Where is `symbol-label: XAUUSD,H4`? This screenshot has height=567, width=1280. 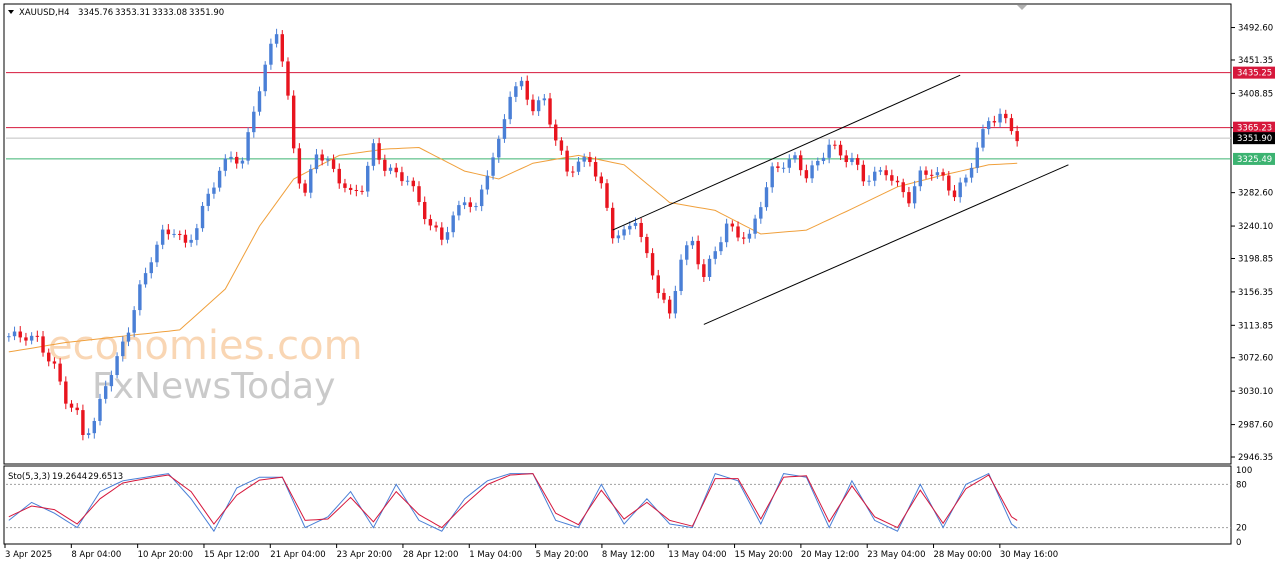
symbol-label: XAUUSD,H4 is located at coordinates (44, 13).